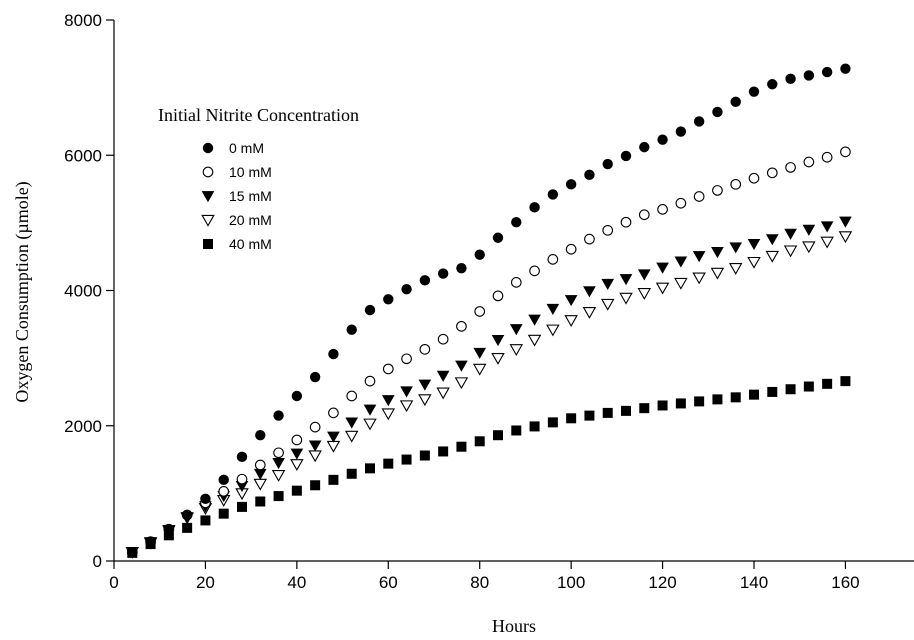  I want to click on legend-label: 0 mM, so click(246, 148).